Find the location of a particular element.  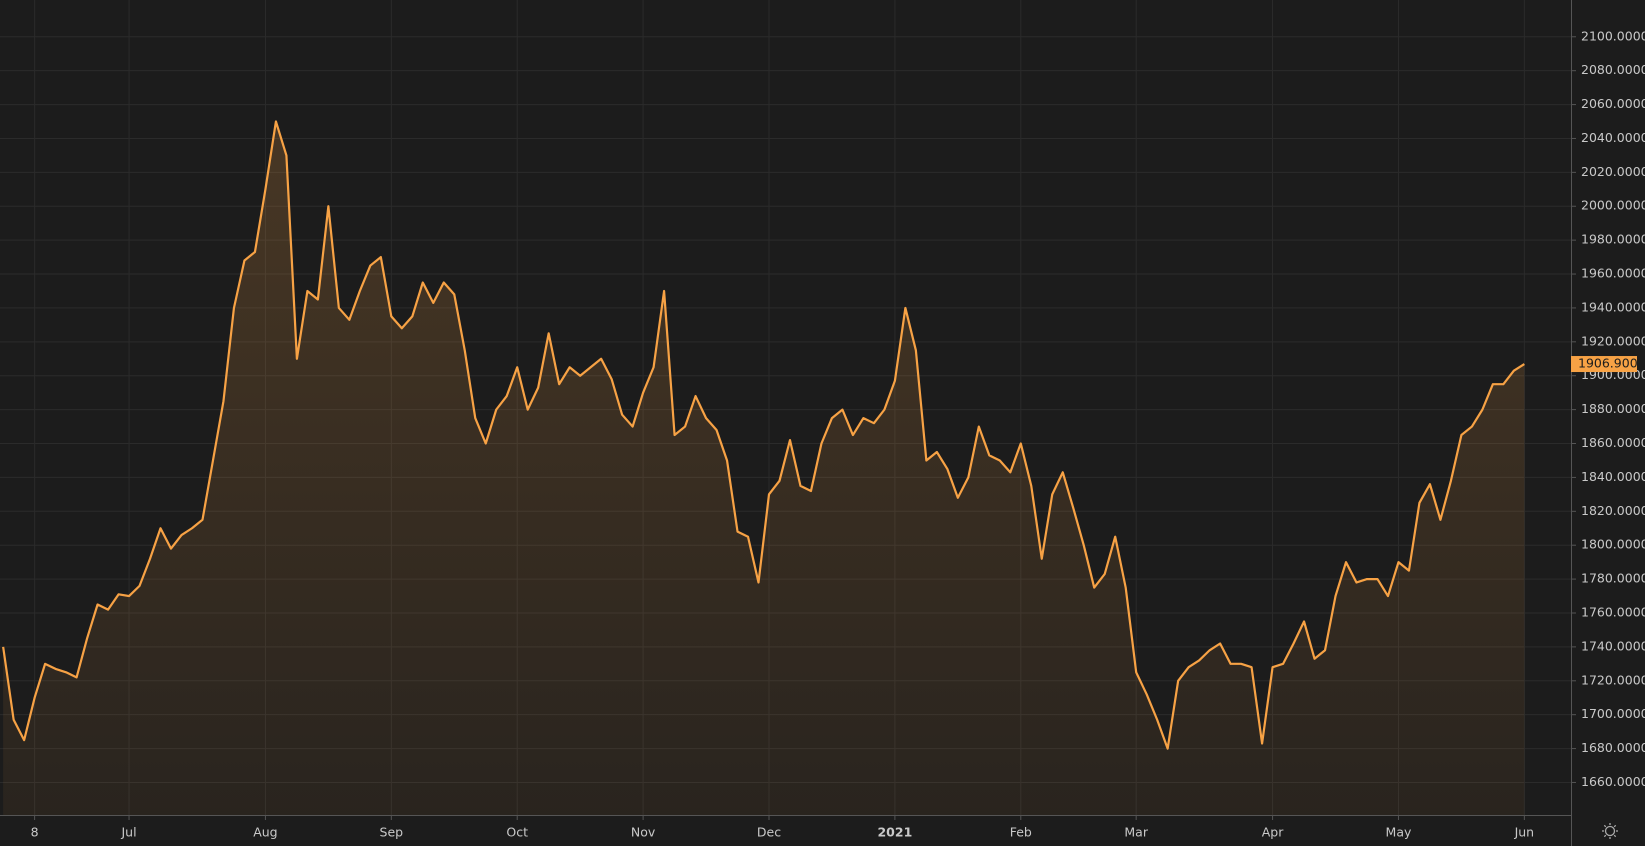

y-tick-label: 1680.0000 is located at coordinates (1613, 747).